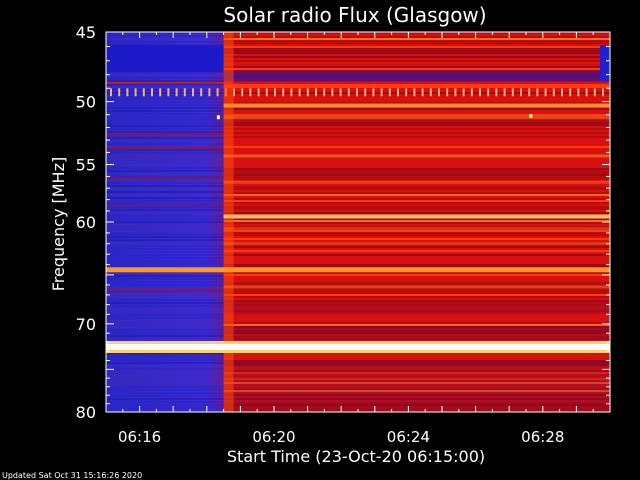 This screenshot has width=640, height=480. I want to click on x-tick-label: 06:24, so click(408, 437).